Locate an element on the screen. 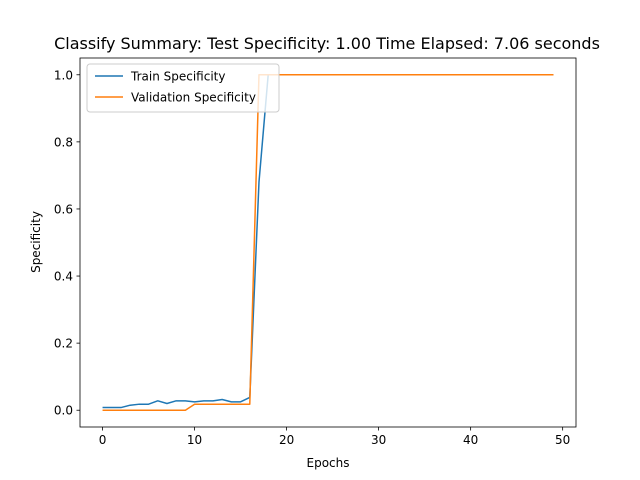 The image size is (640, 480). y-axis-label: Specificity is located at coordinates (36, 242).